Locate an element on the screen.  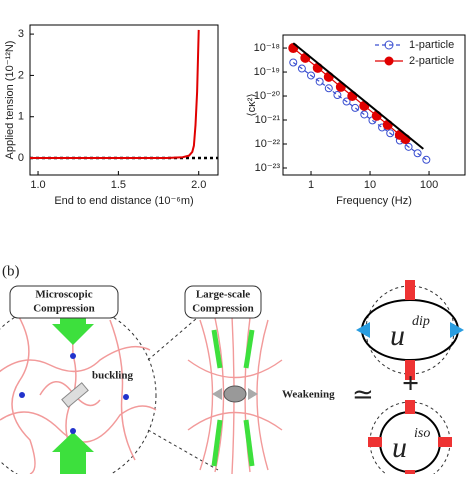
y-tick-label: 10⁻²¹ is located at coordinates (268, 120).